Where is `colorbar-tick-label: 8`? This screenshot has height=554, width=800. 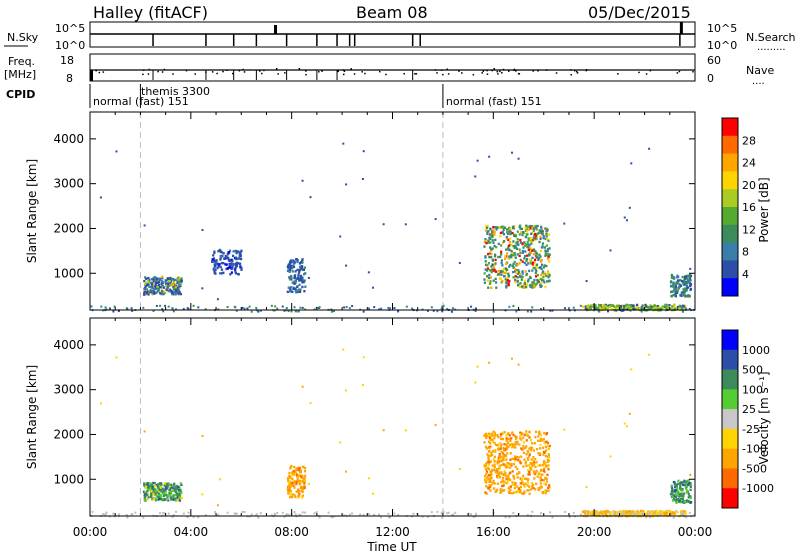
colorbar-tick-label: 8 is located at coordinates (745, 252).